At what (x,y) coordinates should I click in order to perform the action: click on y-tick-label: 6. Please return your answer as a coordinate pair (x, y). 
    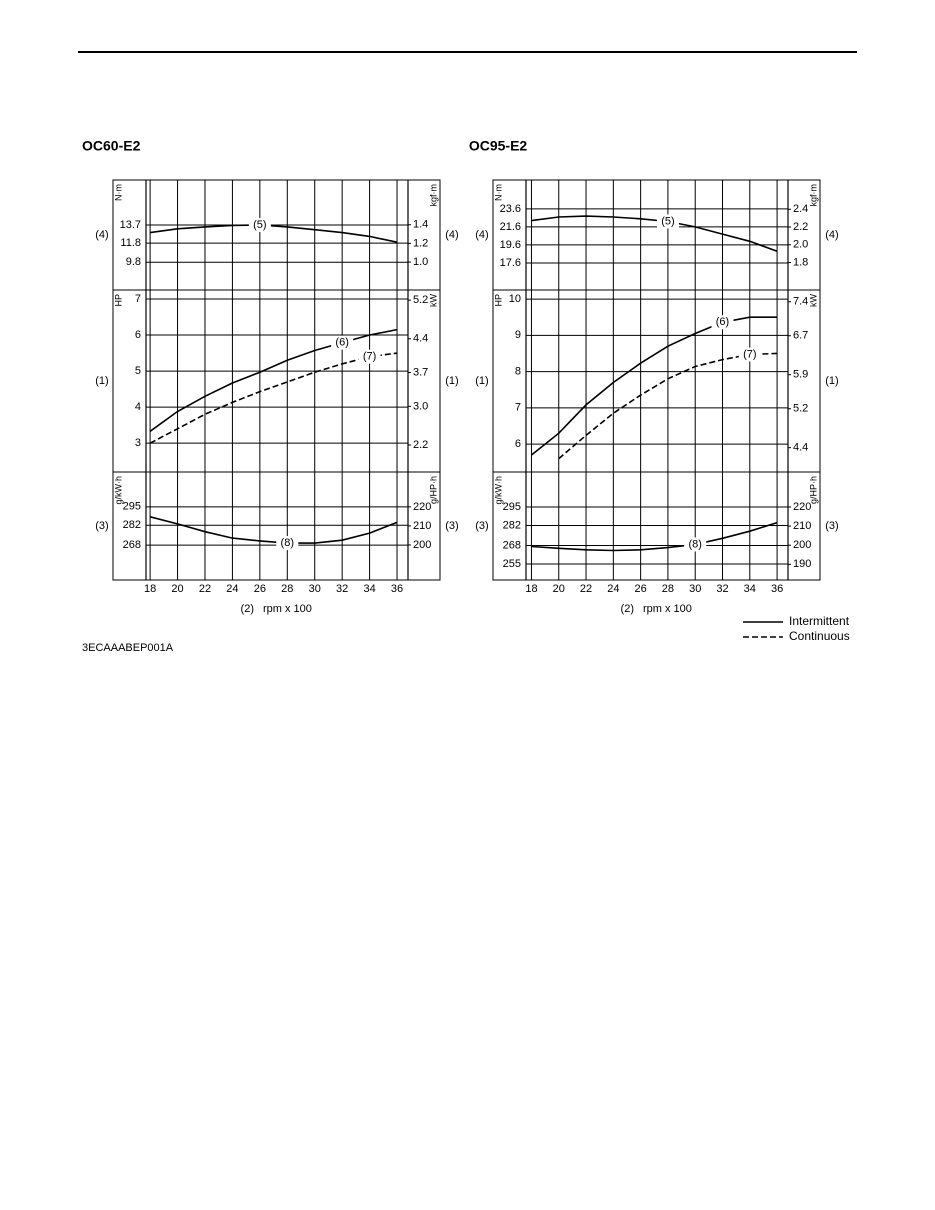
    Looking at the image, I should click on (138, 335).